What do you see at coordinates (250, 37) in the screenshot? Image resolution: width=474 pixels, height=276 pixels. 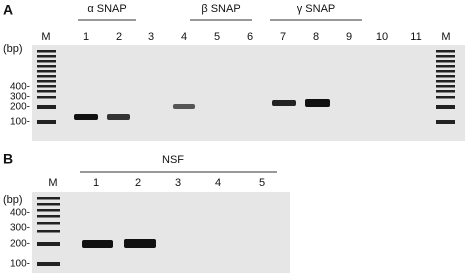 I see `lane-label: 6` at bounding box center [250, 37].